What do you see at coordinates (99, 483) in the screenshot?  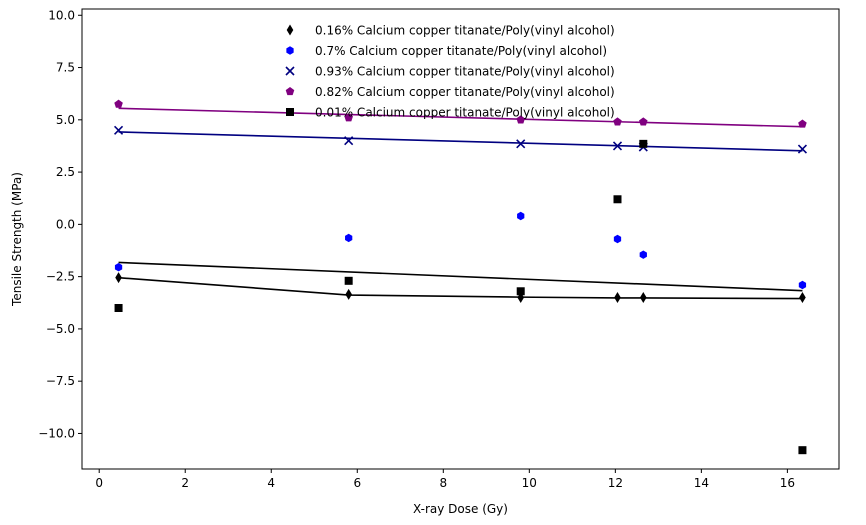 I see `x-tick-label: 0` at bounding box center [99, 483].